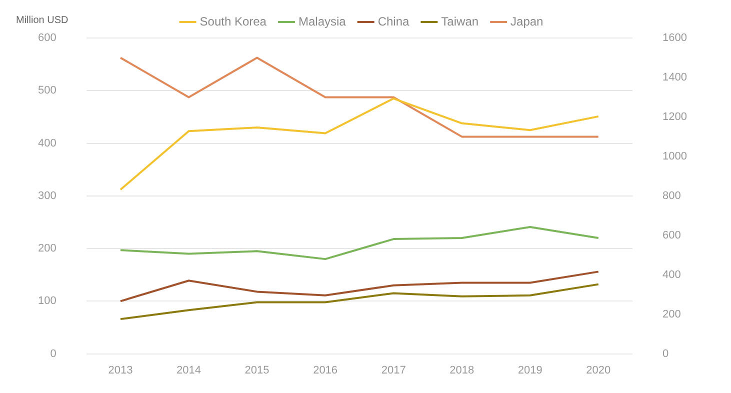 The width and height of the screenshot is (731, 393). Describe the element at coordinates (675, 156) in the screenshot. I see `y2-tick-label: 1000` at that location.